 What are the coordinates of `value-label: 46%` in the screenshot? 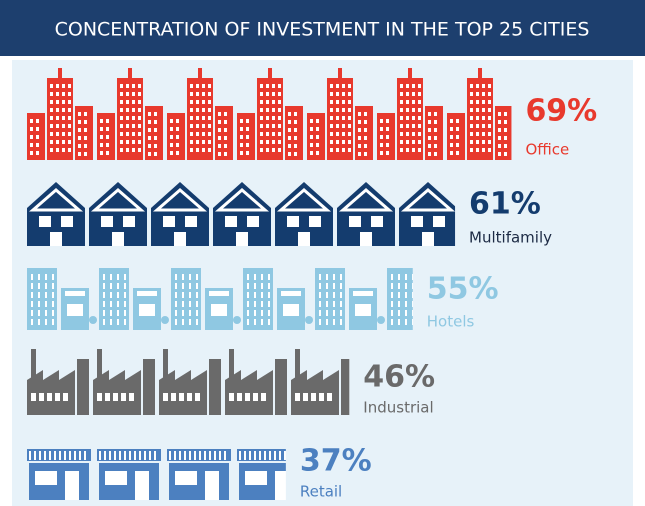 It's located at (399, 377).